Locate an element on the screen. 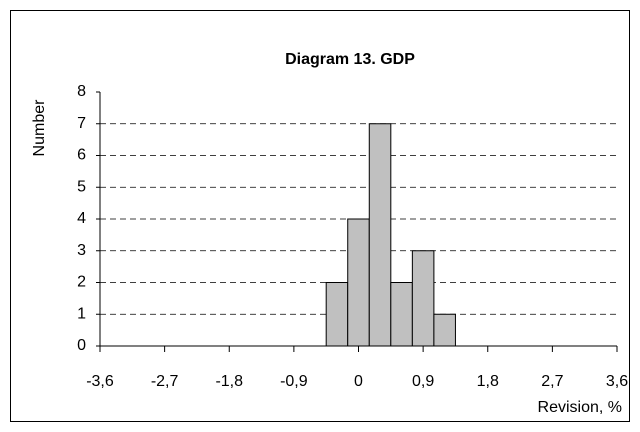  y-tick-label: 1 is located at coordinates (81, 313).